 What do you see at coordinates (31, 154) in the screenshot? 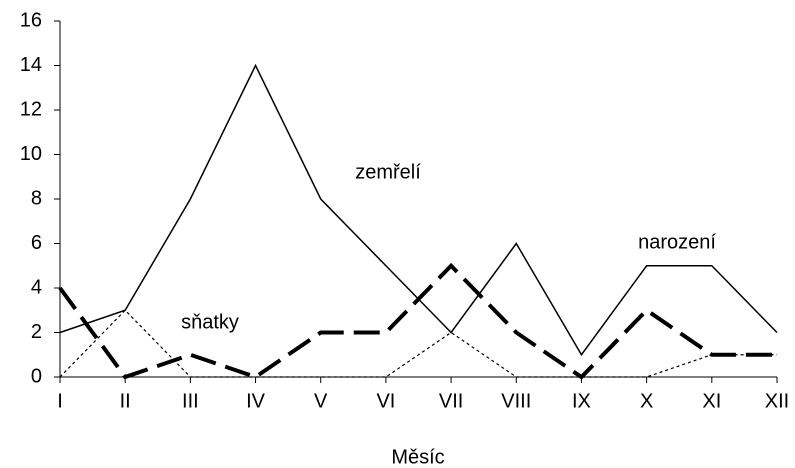
I see `y-tick-label: 10` at bounding box center [31, 154].